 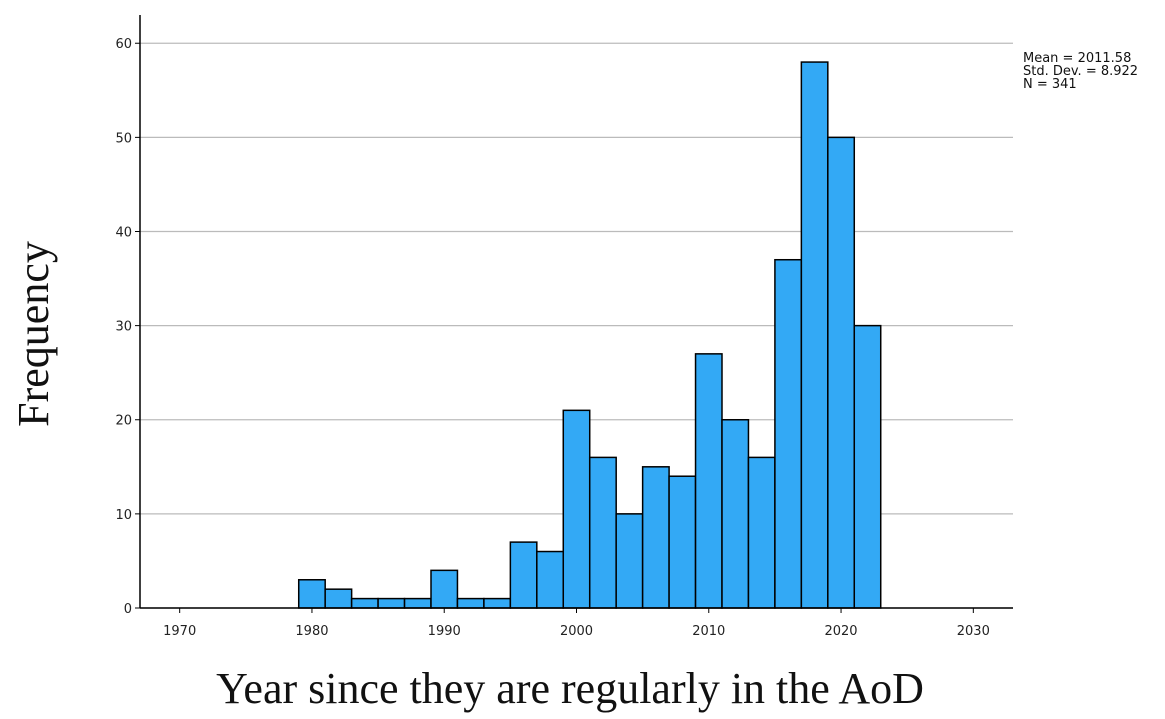 What do you see at coordinates (1077, 58) in the screenshot?
I see `stat-text: Mean = 2011.58` at bounding box center [1077, 58].